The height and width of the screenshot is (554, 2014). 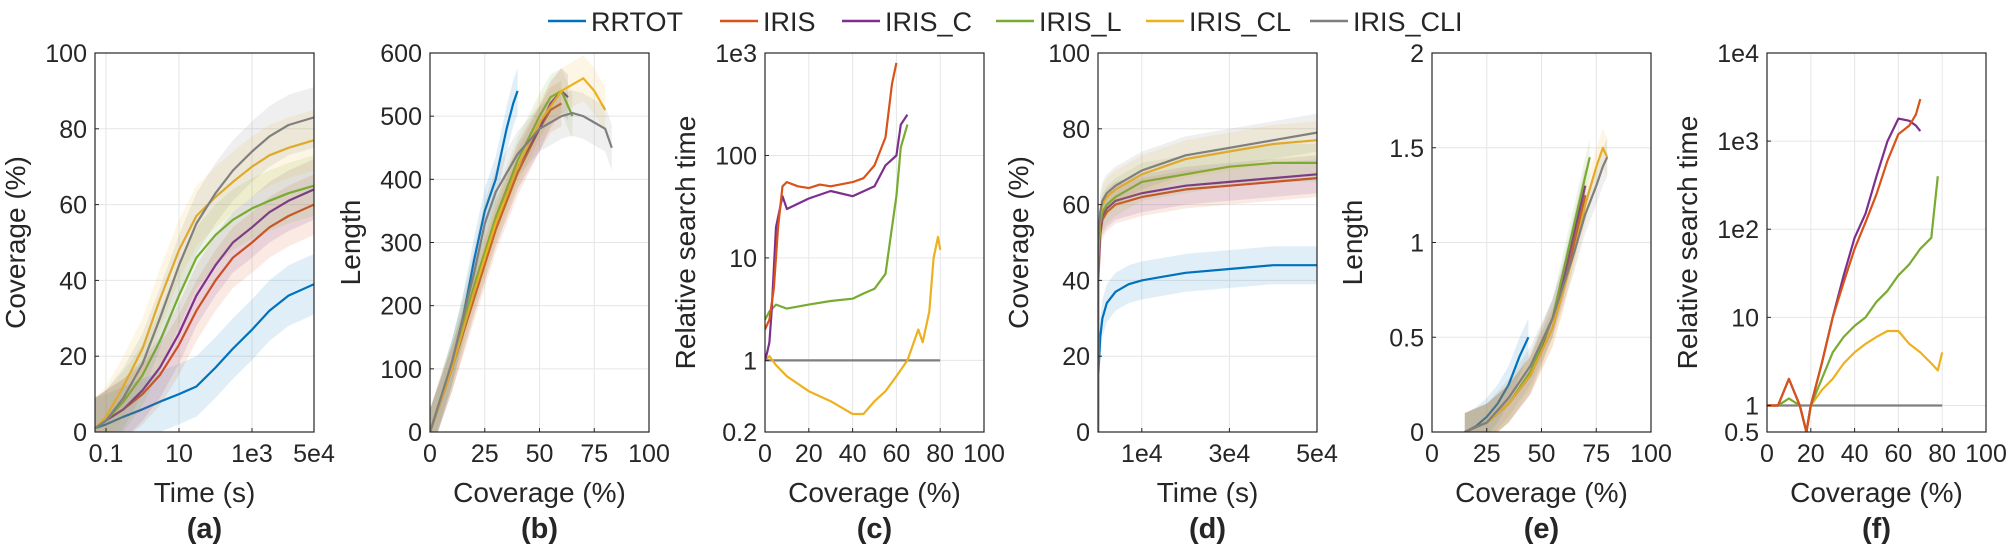 What do you see at coordinates (1208, 492) in the screenshot?
I see `x-axis-label-d: Time (s)` at bounding box center [1208, 492].